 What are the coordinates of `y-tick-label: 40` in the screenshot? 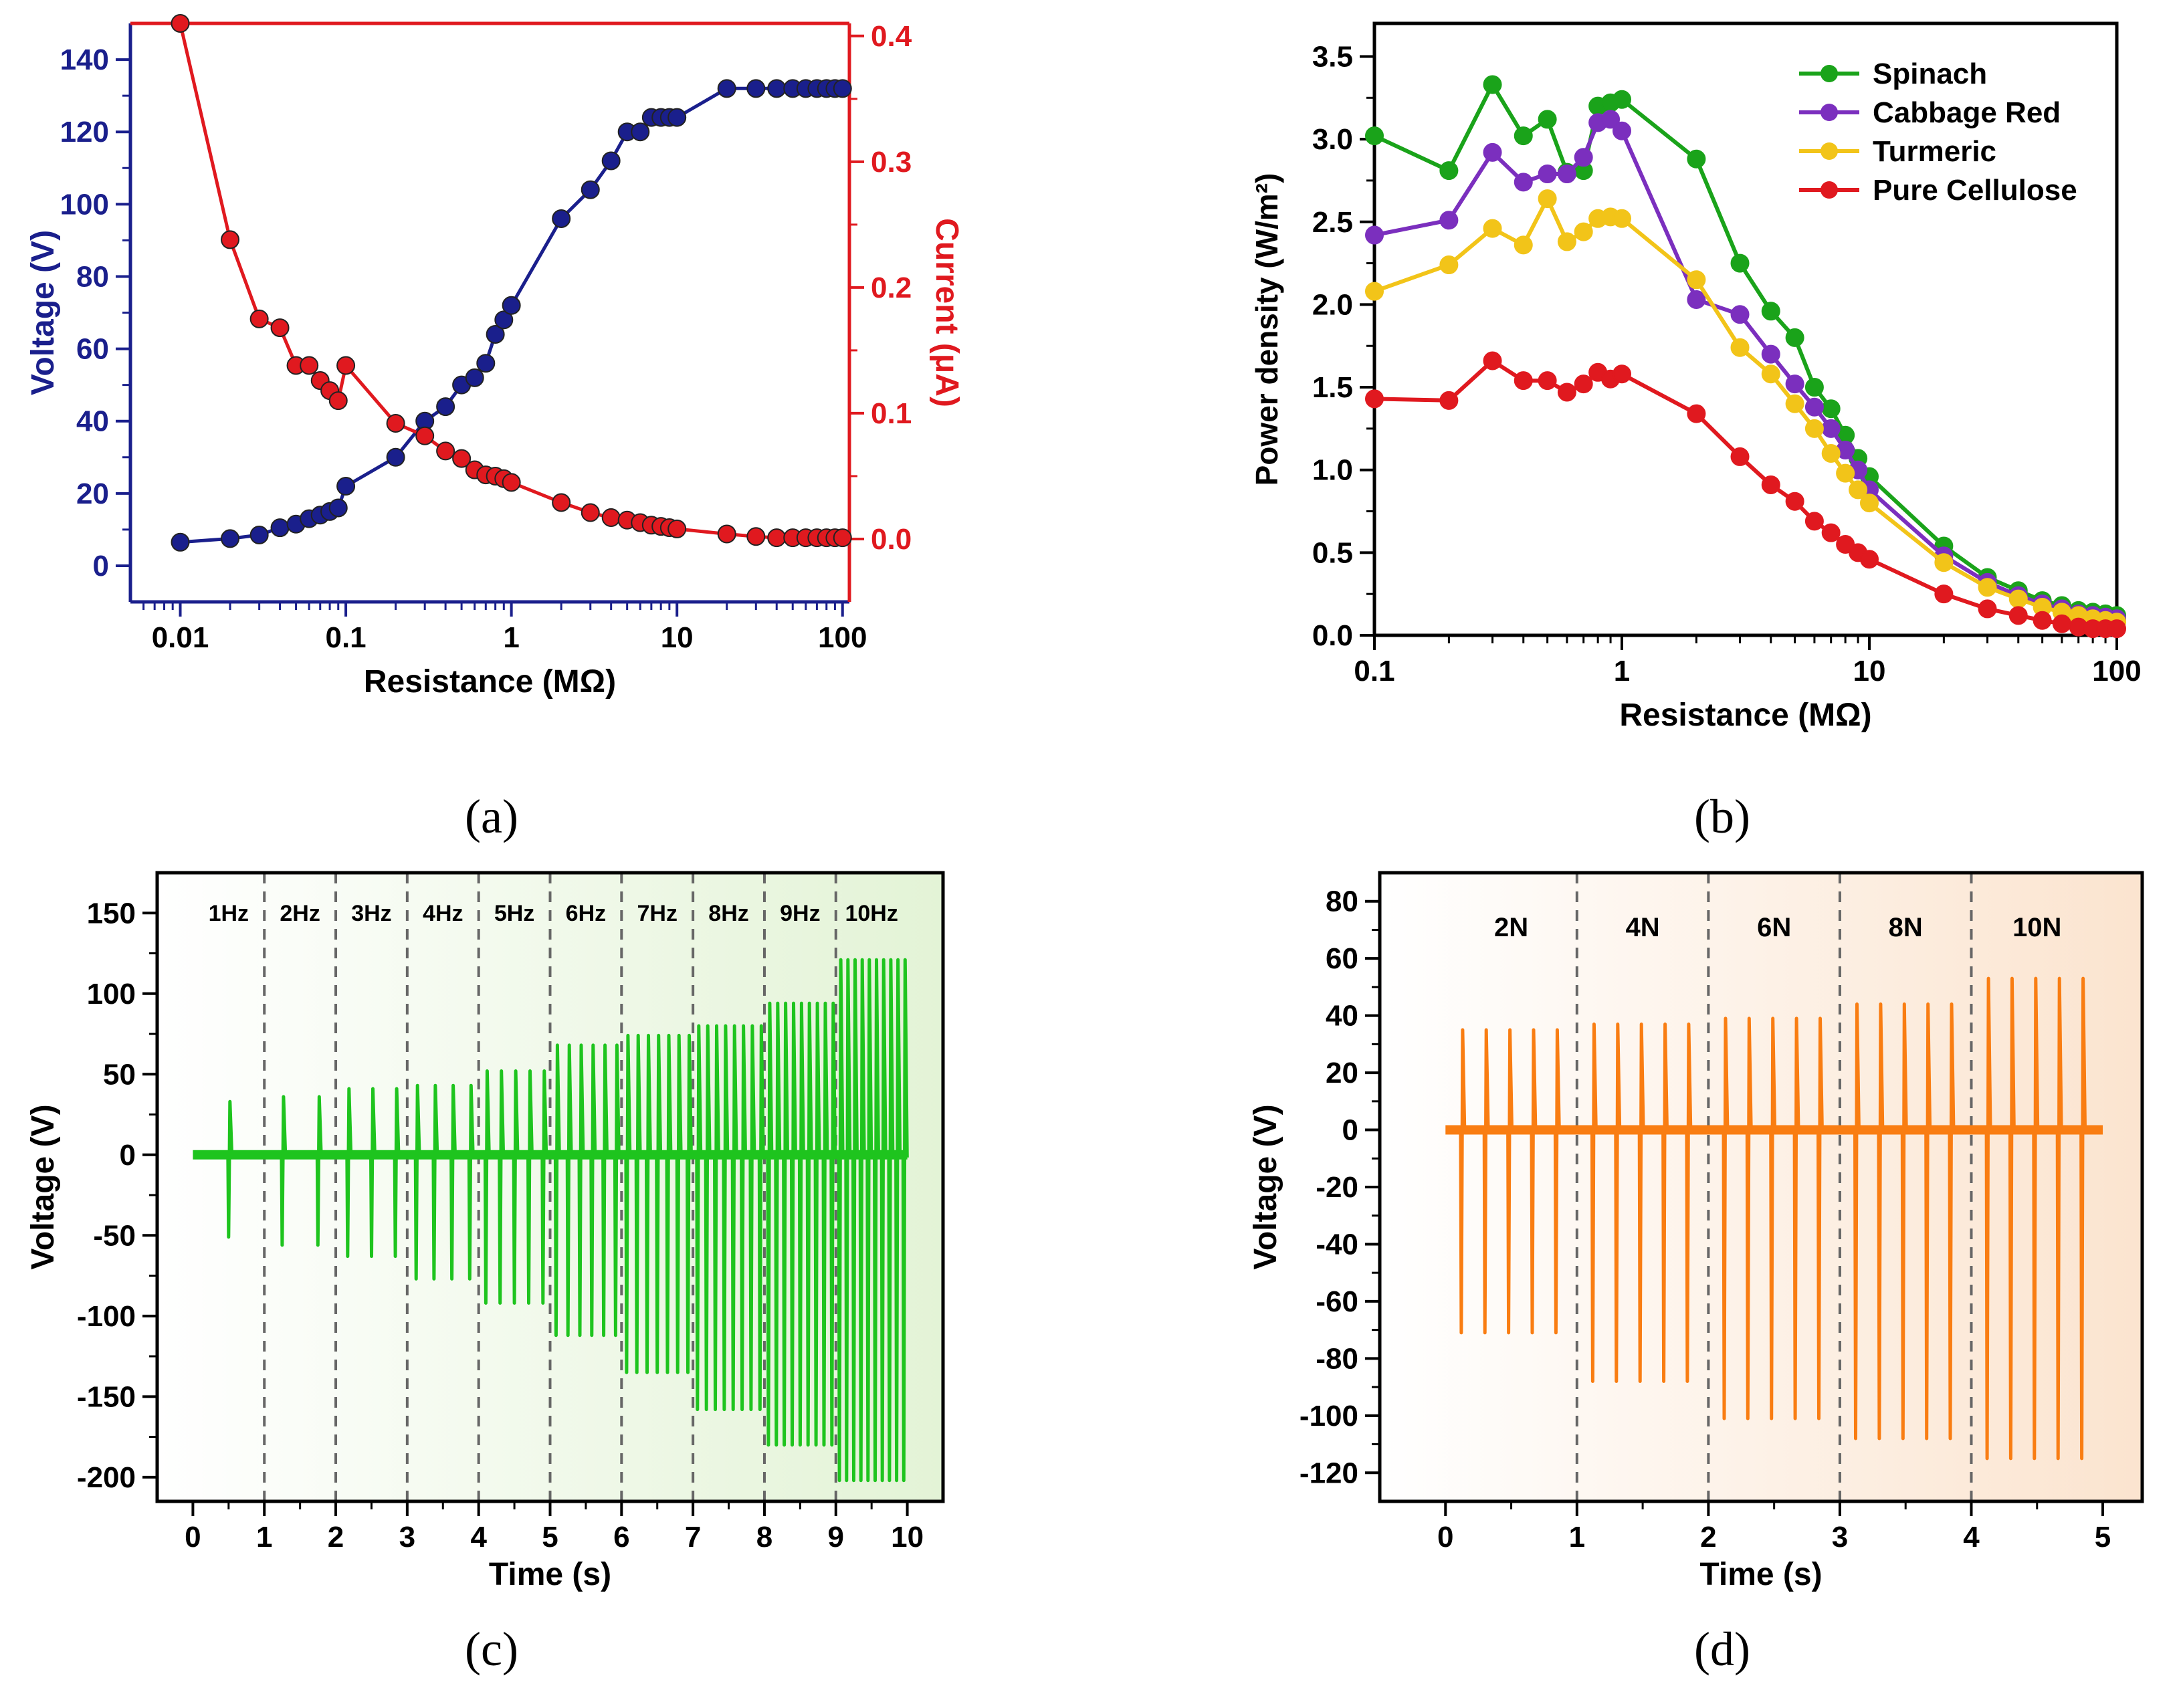 It's located at (1342, 1016).